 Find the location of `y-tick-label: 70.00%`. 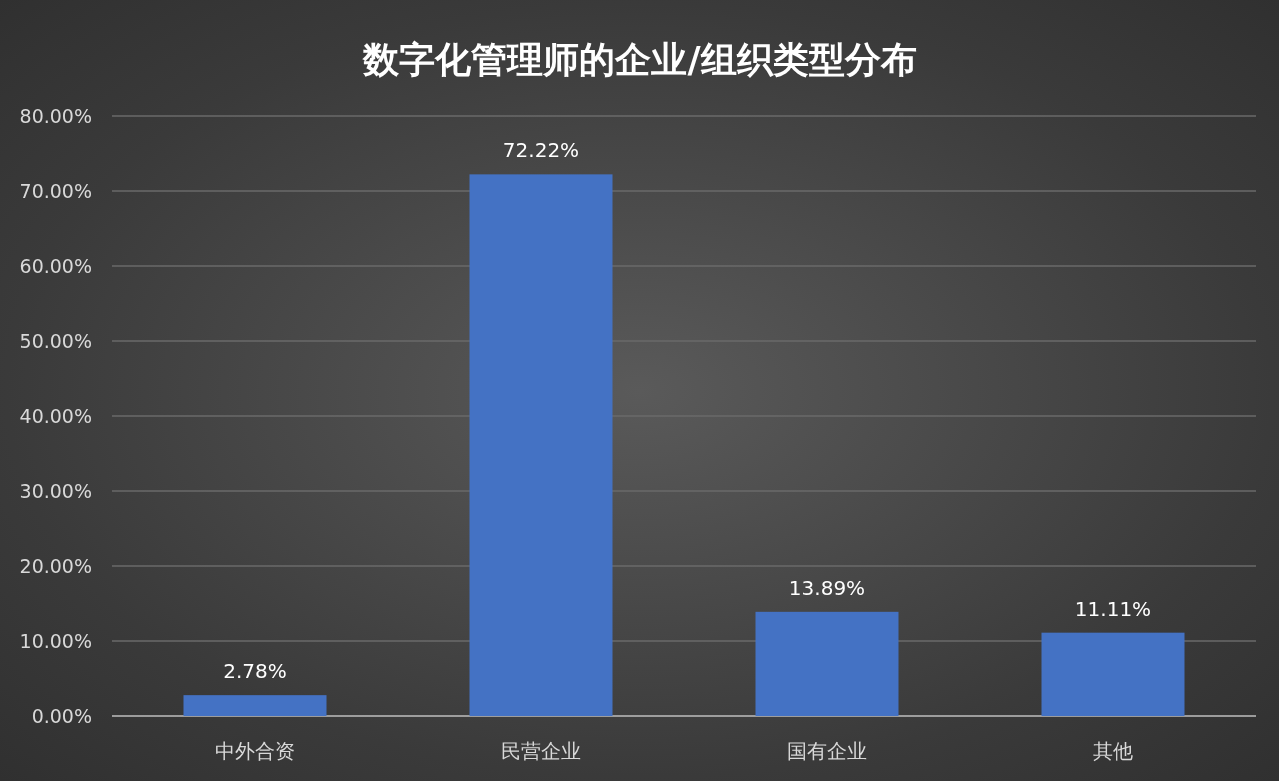

y-tick-label: 70.00% is located at coordinates (55, 191).